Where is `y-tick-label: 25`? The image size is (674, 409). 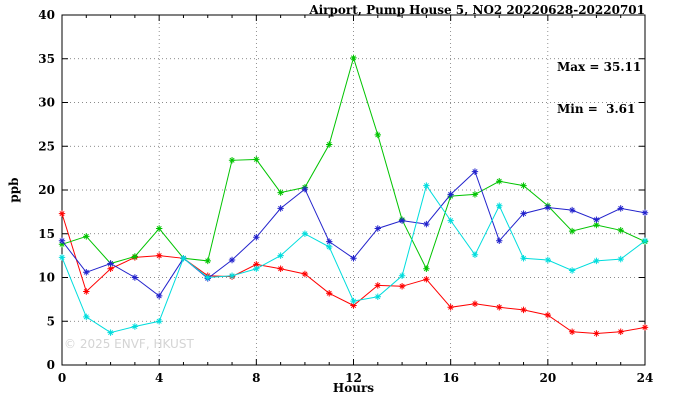 y-tick-label: 25 is located at coordinates (46, 146).